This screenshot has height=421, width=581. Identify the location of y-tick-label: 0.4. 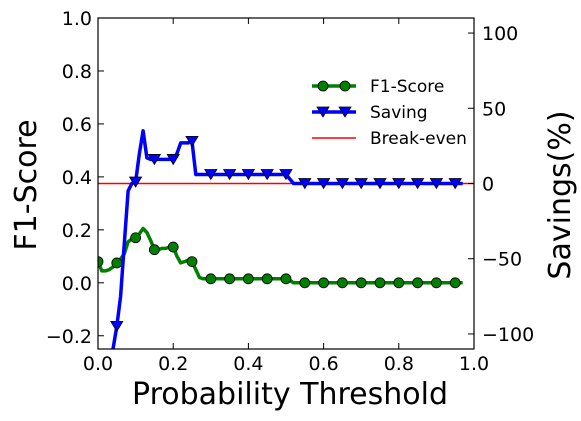
(77, 178).